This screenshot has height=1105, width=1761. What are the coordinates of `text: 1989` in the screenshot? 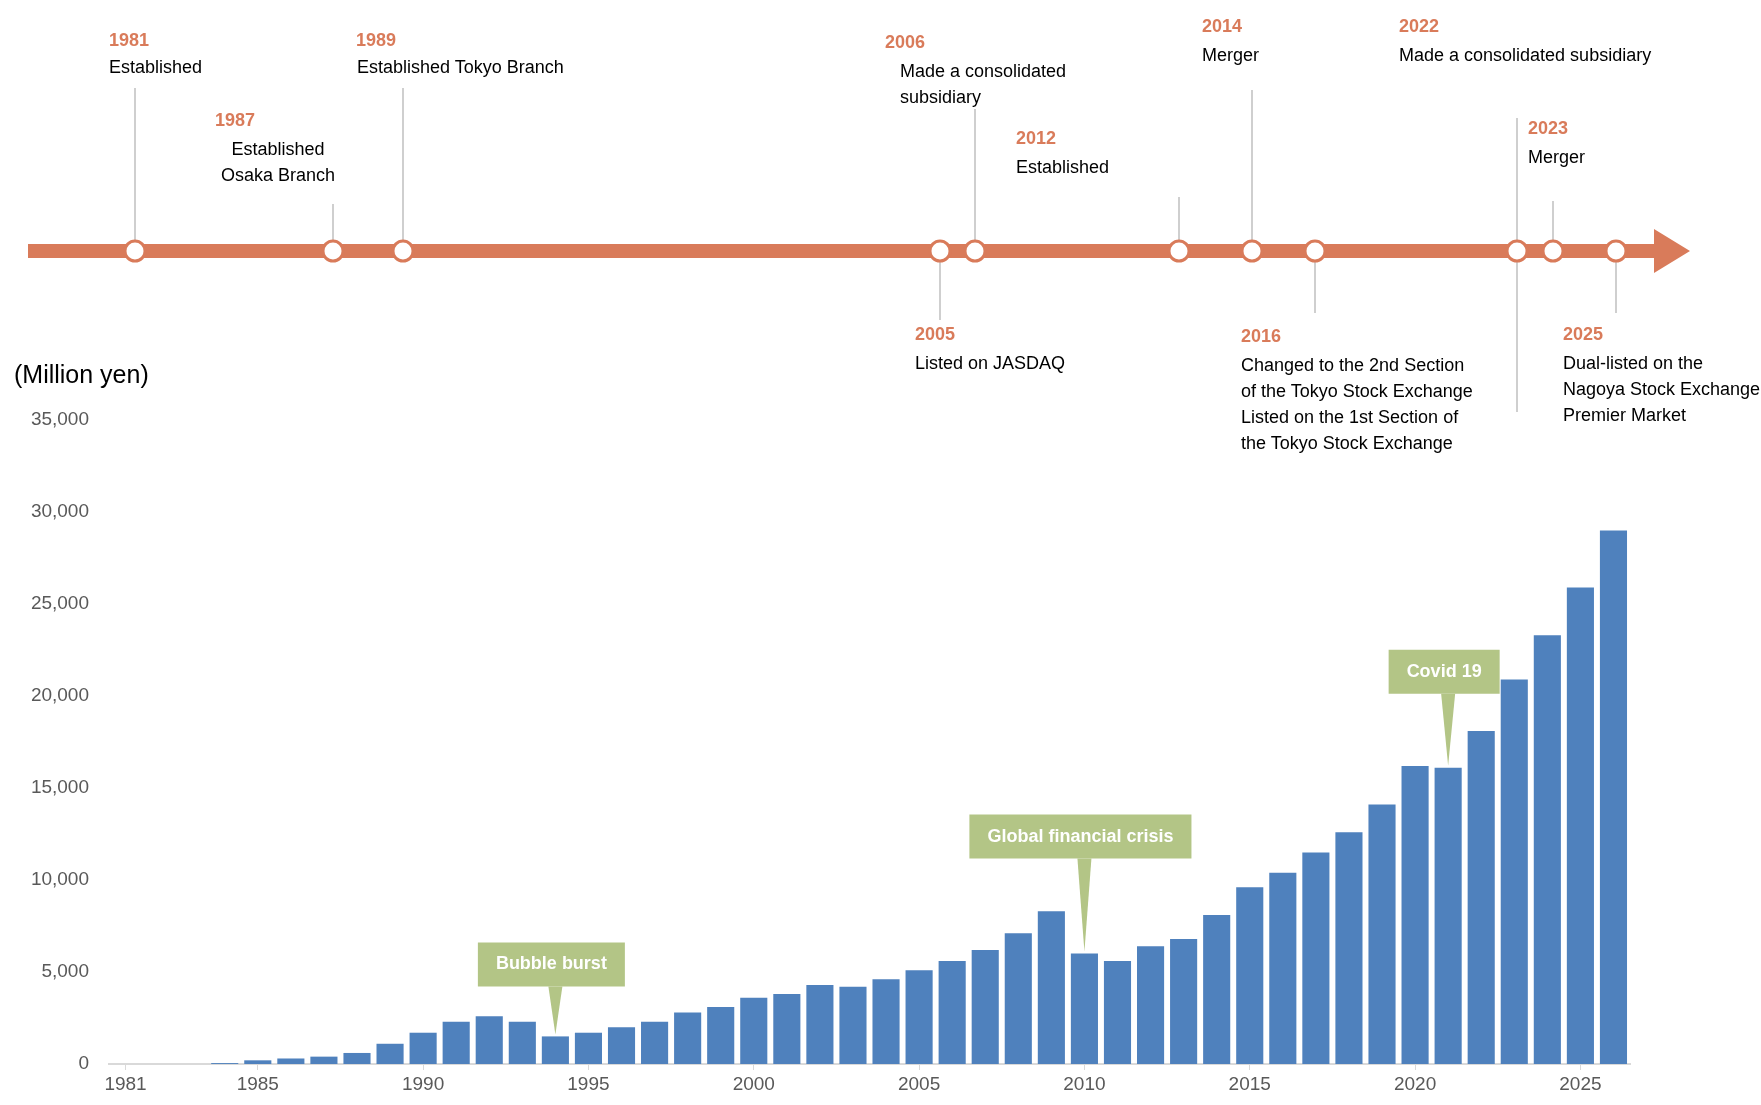 It's located at (376, 40).